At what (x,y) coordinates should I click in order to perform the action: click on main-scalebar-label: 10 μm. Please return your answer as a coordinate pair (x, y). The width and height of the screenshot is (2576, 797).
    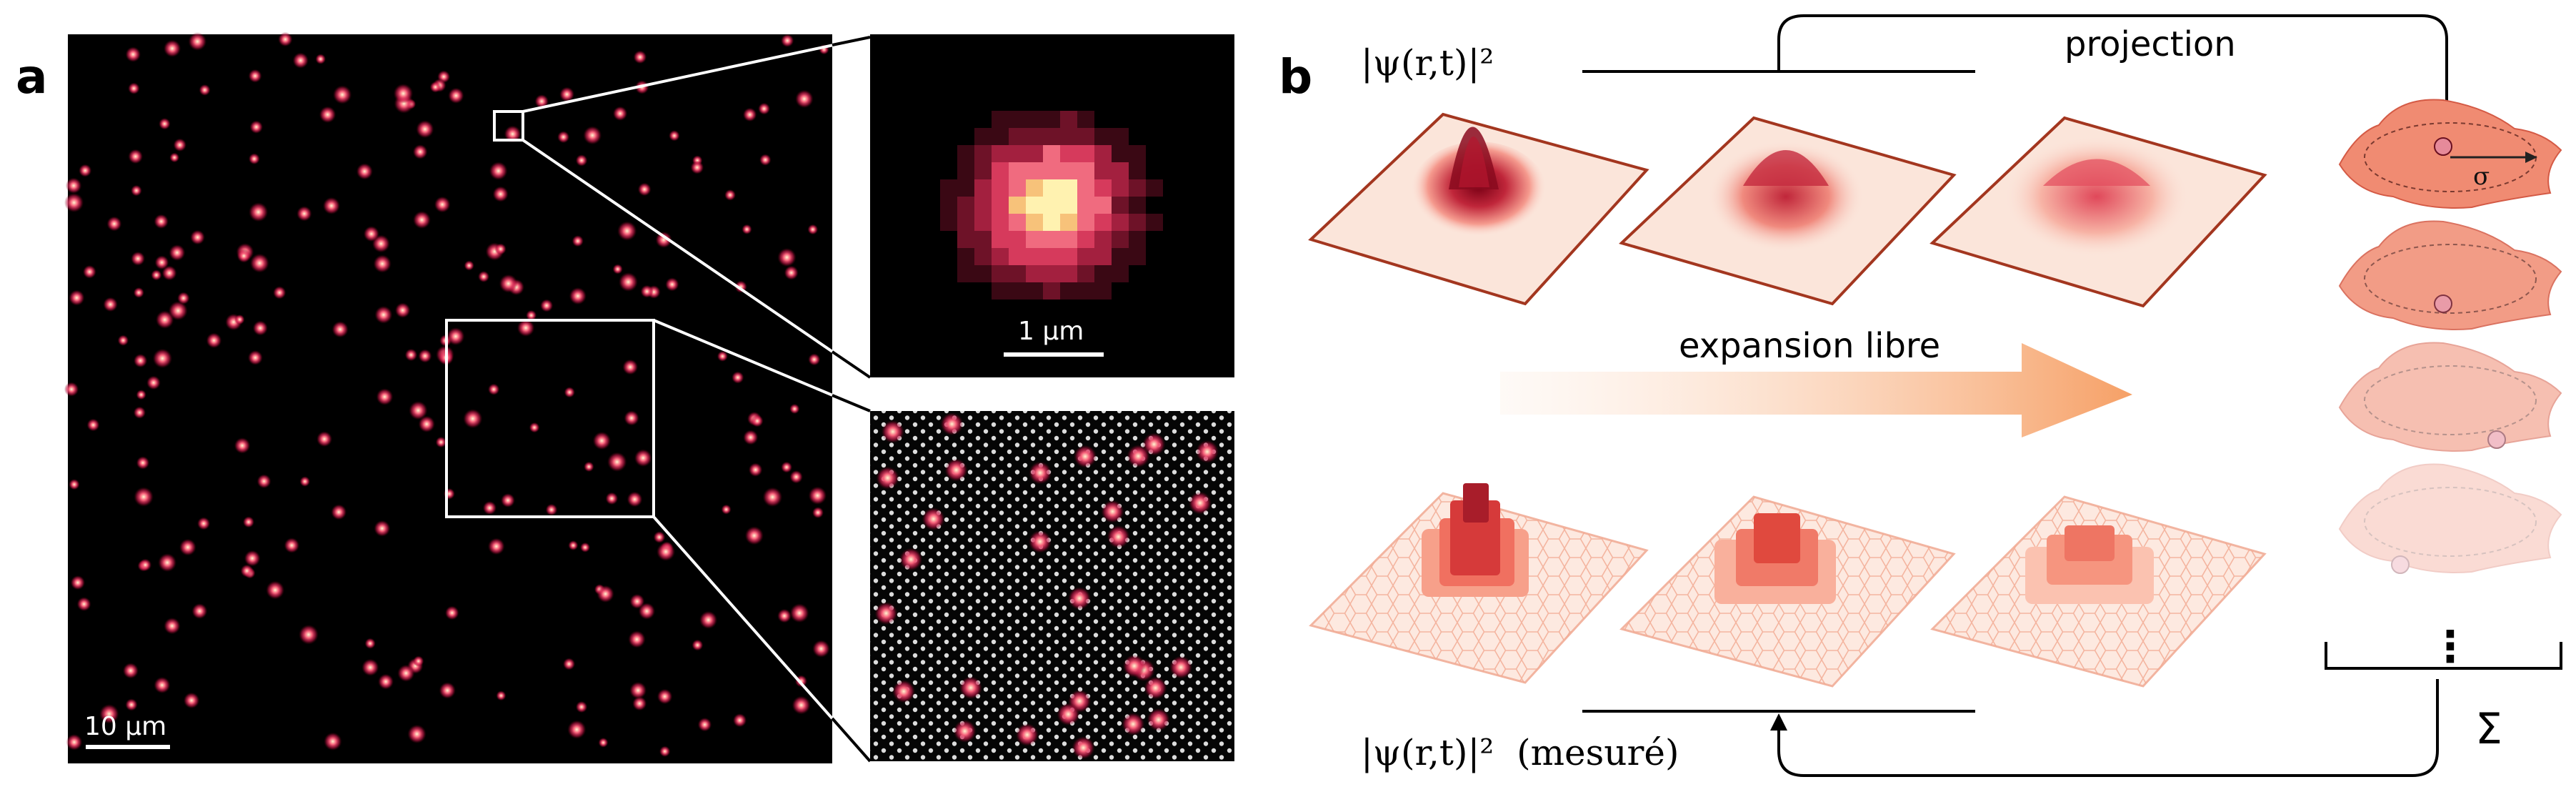
    Looking at the image, I should click on (125, 726).